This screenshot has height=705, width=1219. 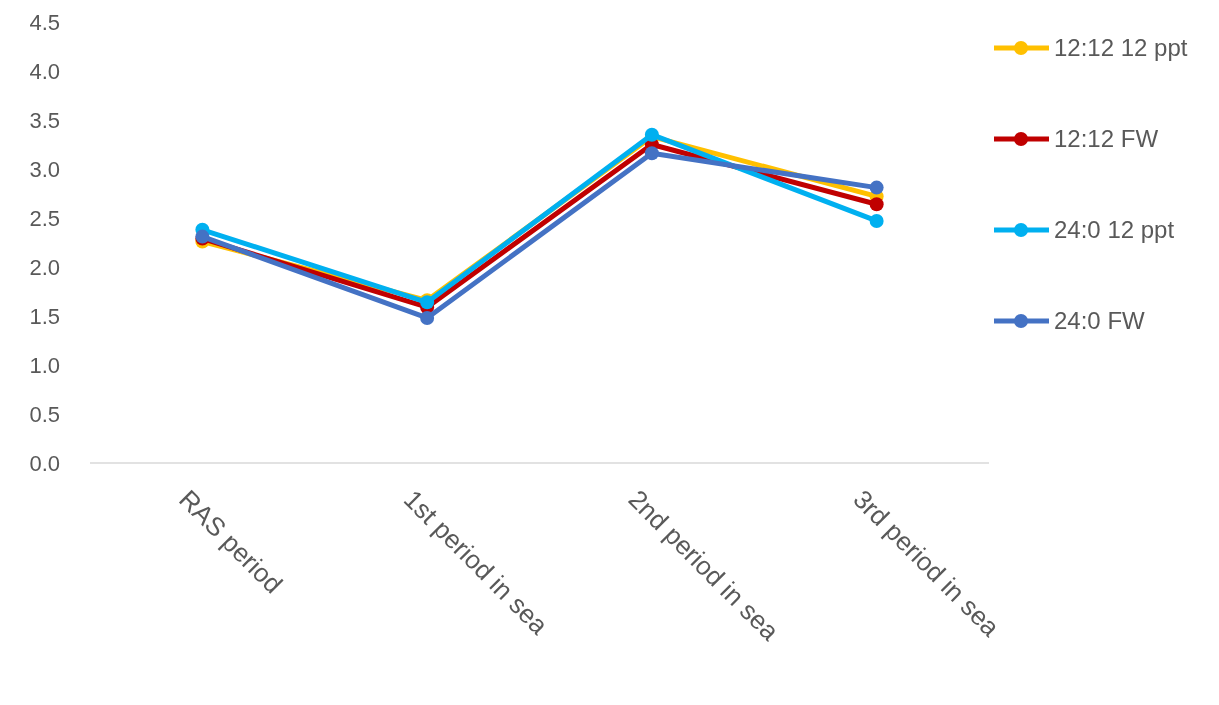 I want to click on legend-label: 24:0 FW, so click(x=1100, y=321).